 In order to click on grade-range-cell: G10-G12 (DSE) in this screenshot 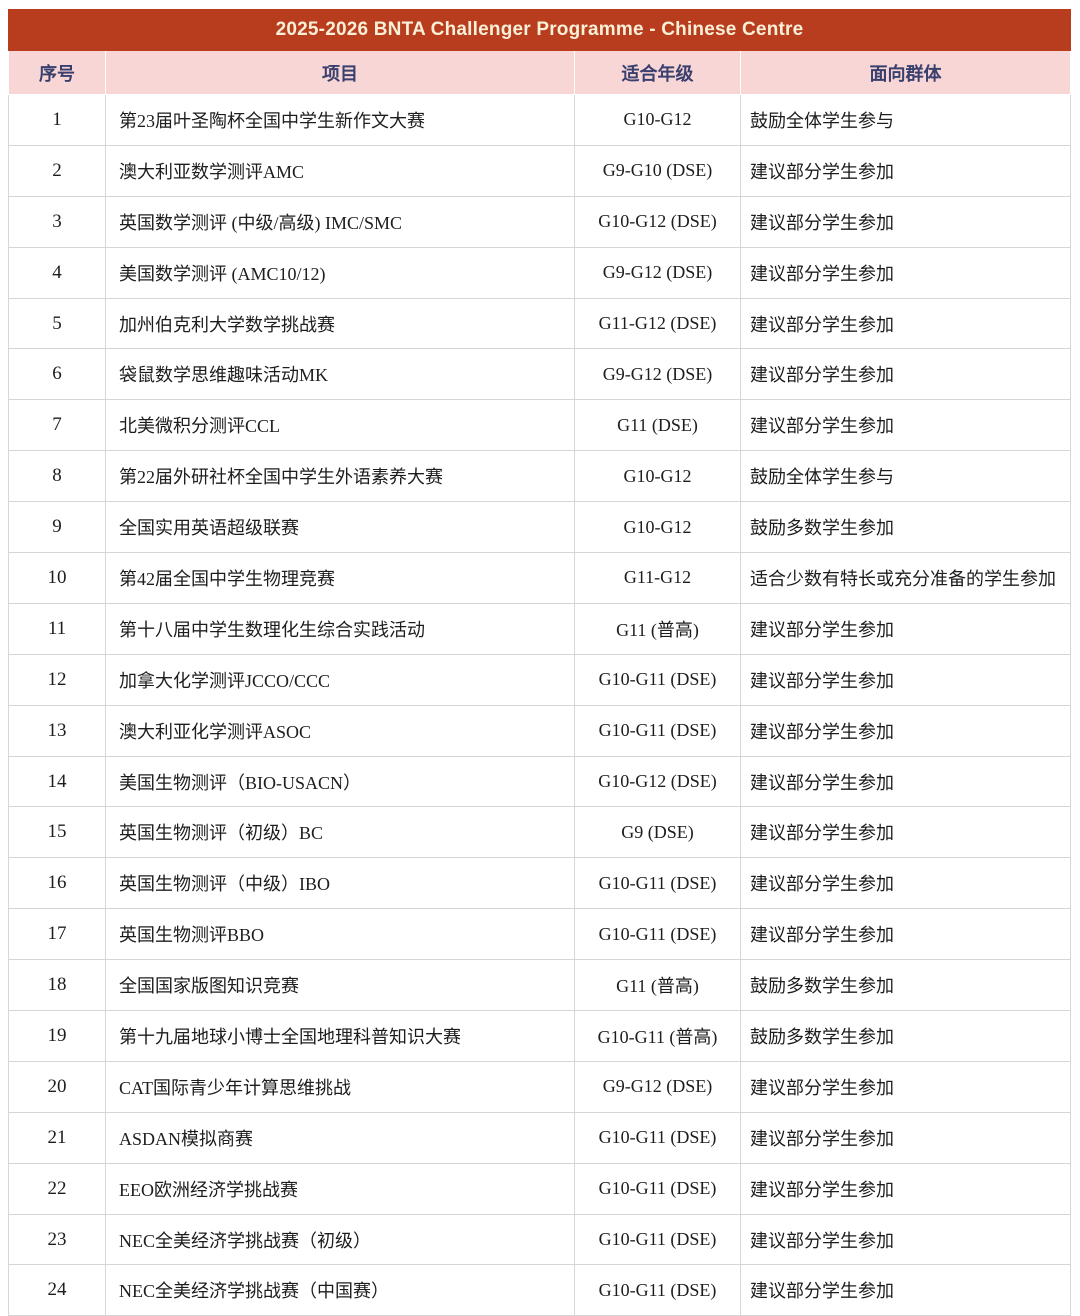, I will do `click(657, 221)`.